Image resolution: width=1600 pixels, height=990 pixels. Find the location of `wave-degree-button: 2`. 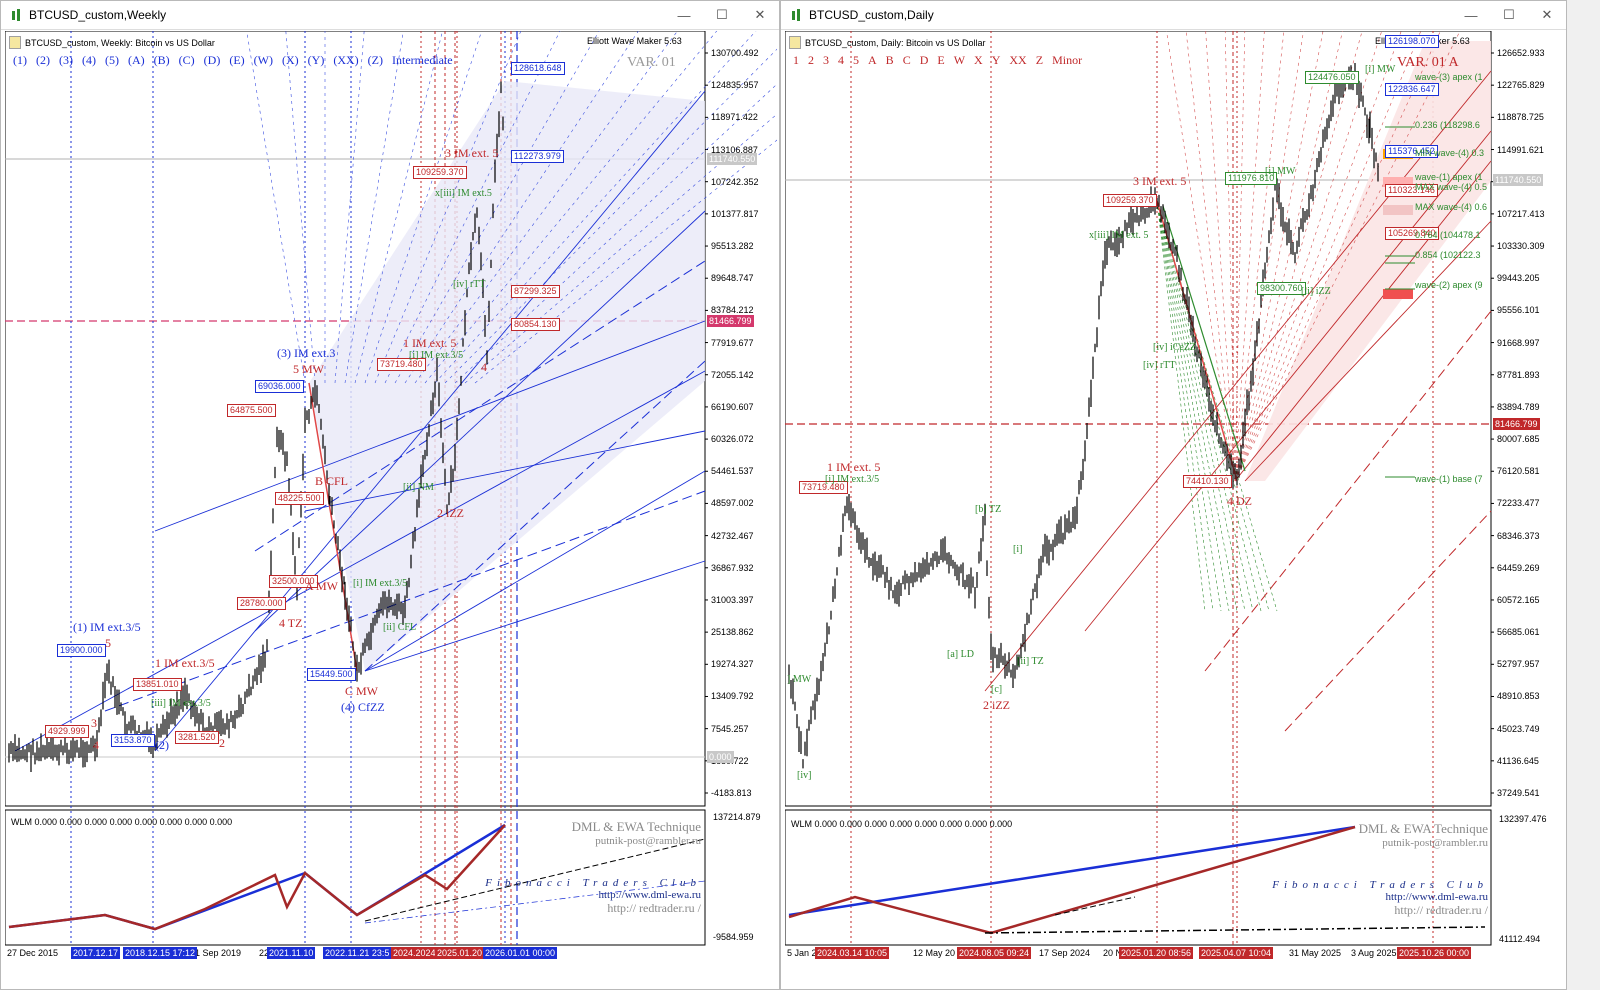

wave-degree-button: 2 is located at coordinates (811, 60).